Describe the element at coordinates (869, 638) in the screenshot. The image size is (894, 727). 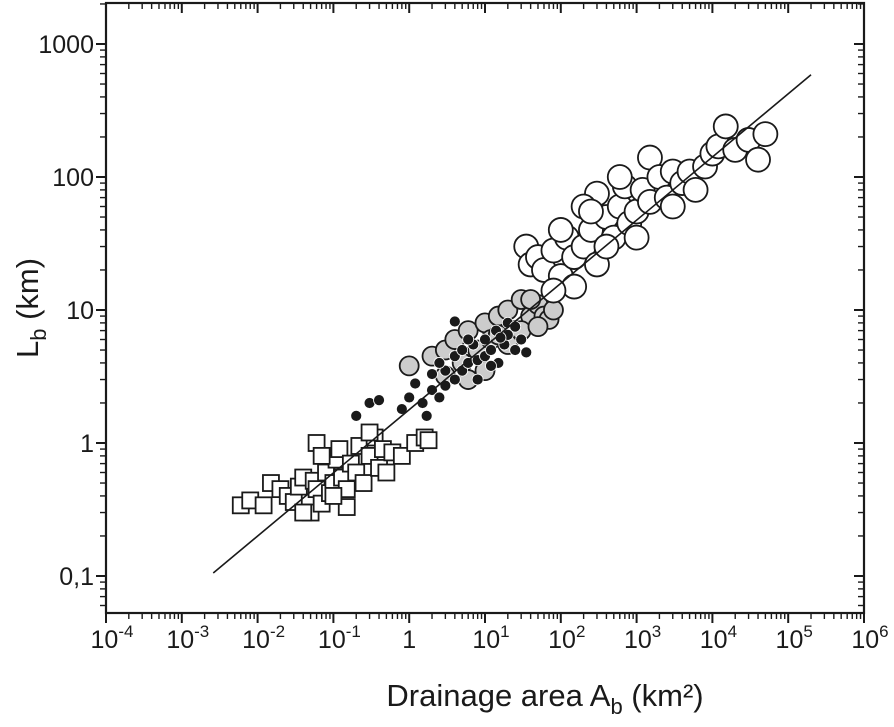
I see `x-tick-label: 10⁶` at that location.